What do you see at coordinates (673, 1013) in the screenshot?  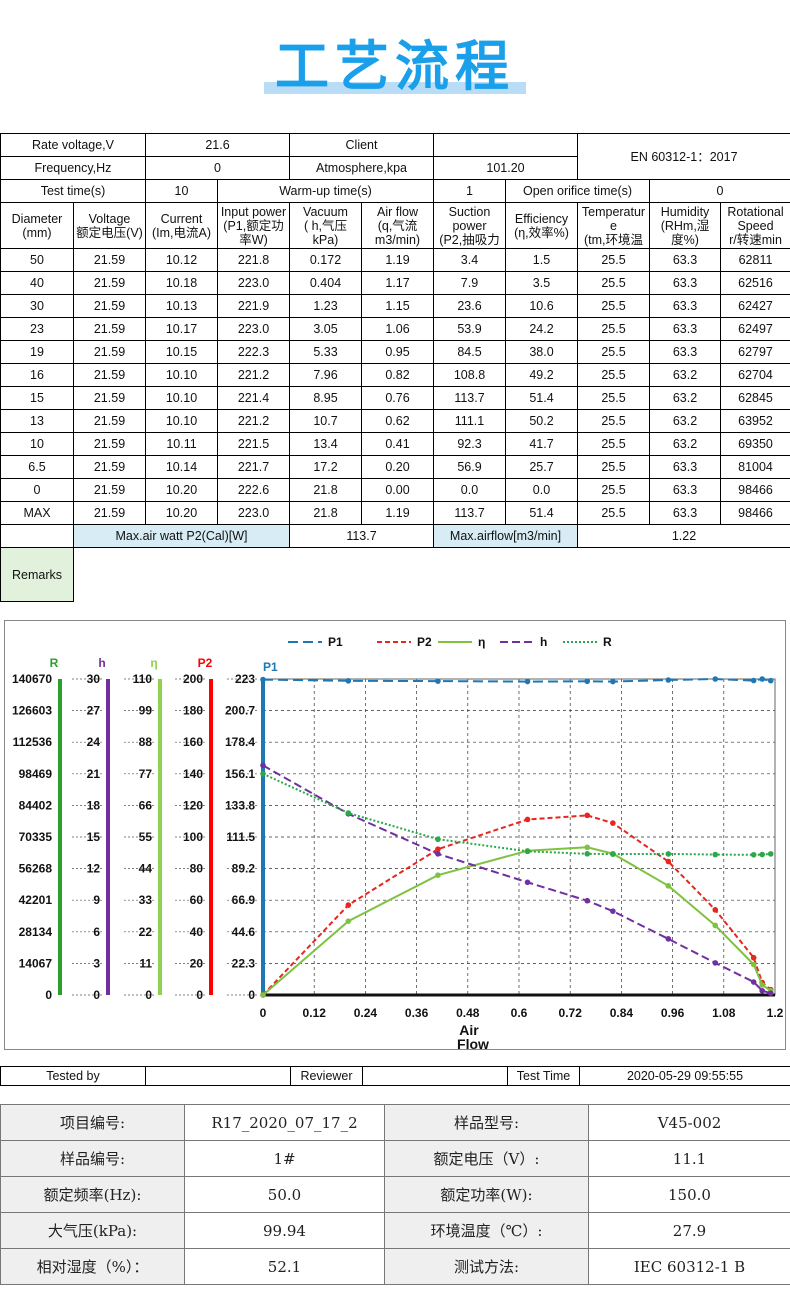 I see `x-tick-label: 0.96` at bounding box center [673, 1013].